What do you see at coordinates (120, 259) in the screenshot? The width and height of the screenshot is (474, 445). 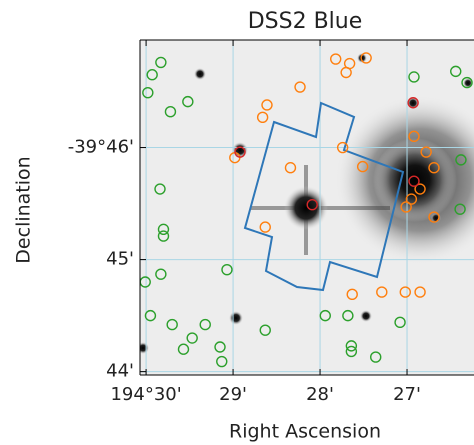 I see `y-tick-label: 45'` at bounding box center [120, 259].